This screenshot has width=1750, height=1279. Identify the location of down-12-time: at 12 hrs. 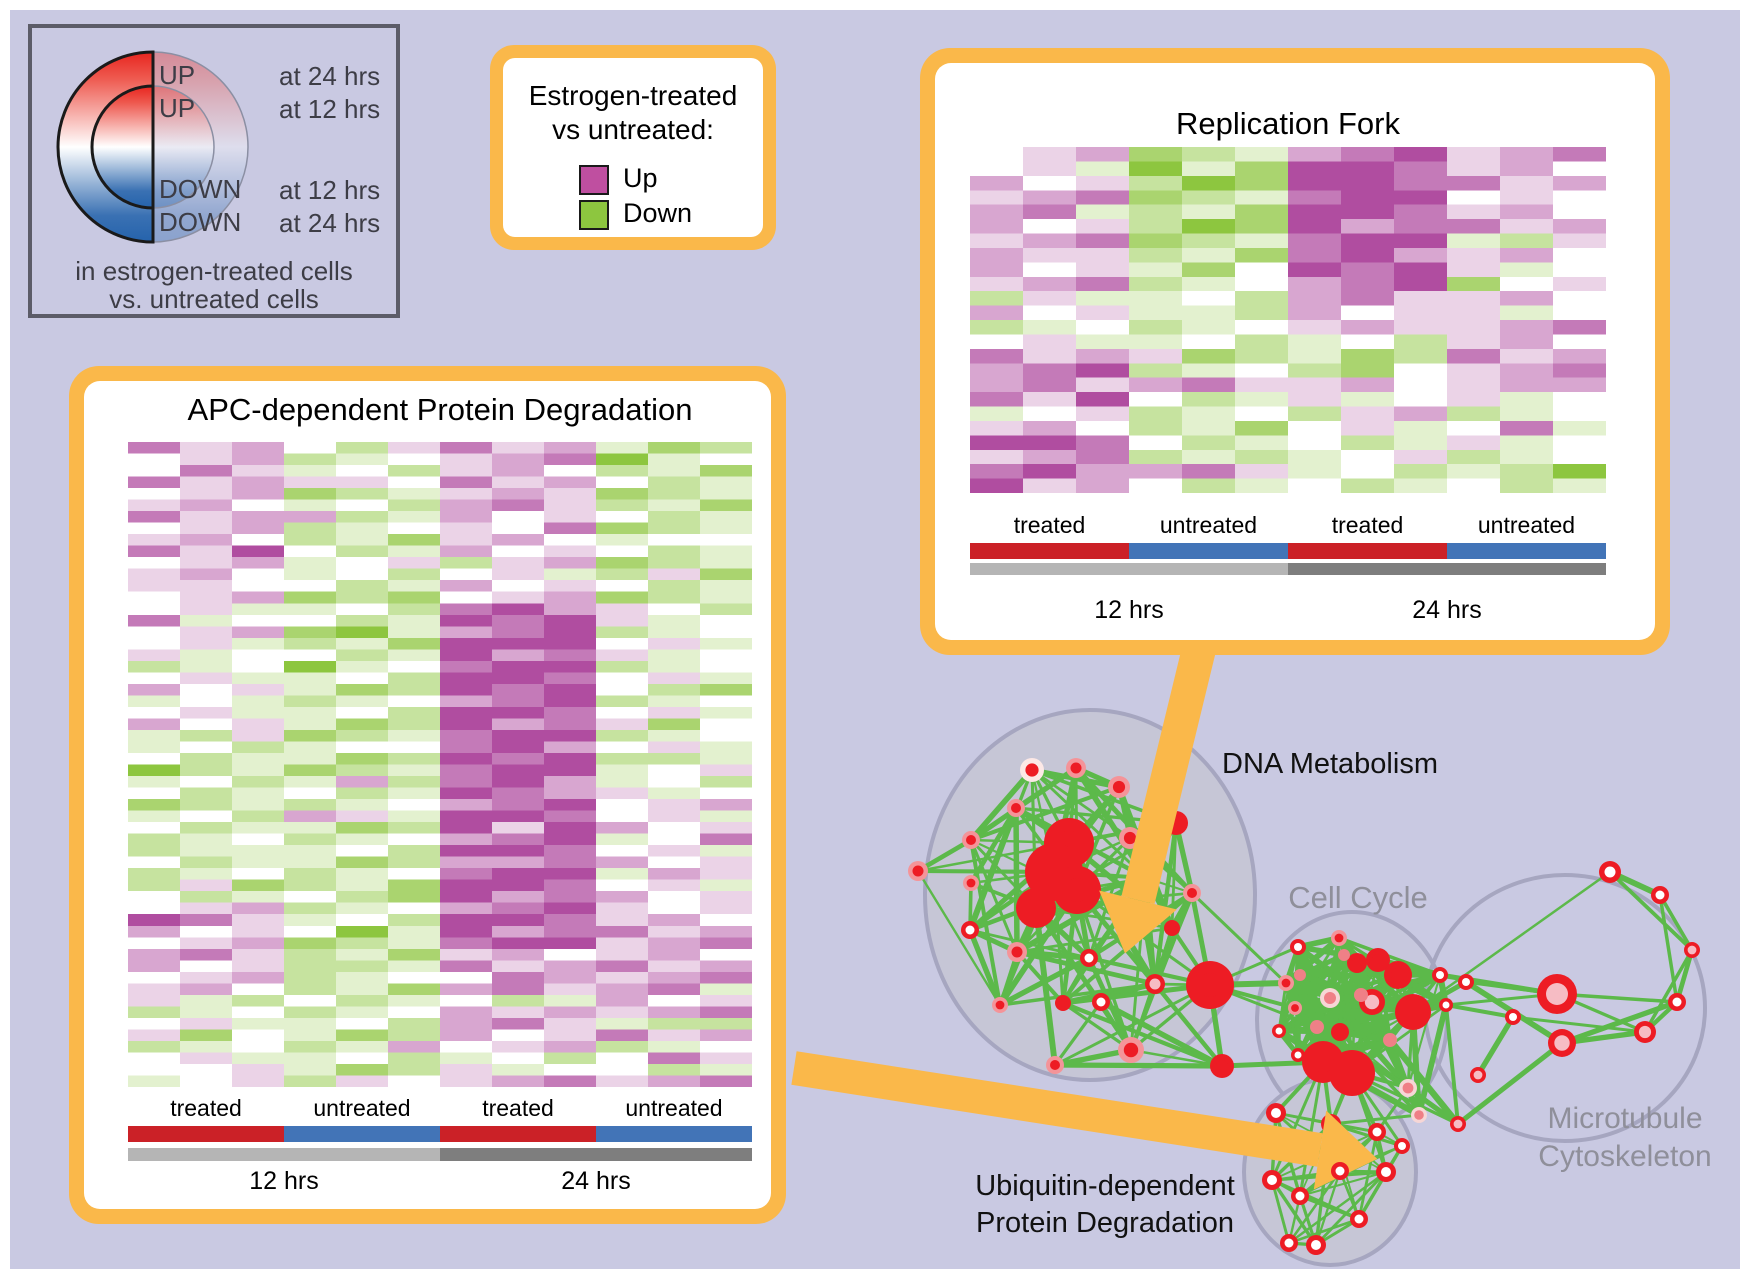
(330, 190).